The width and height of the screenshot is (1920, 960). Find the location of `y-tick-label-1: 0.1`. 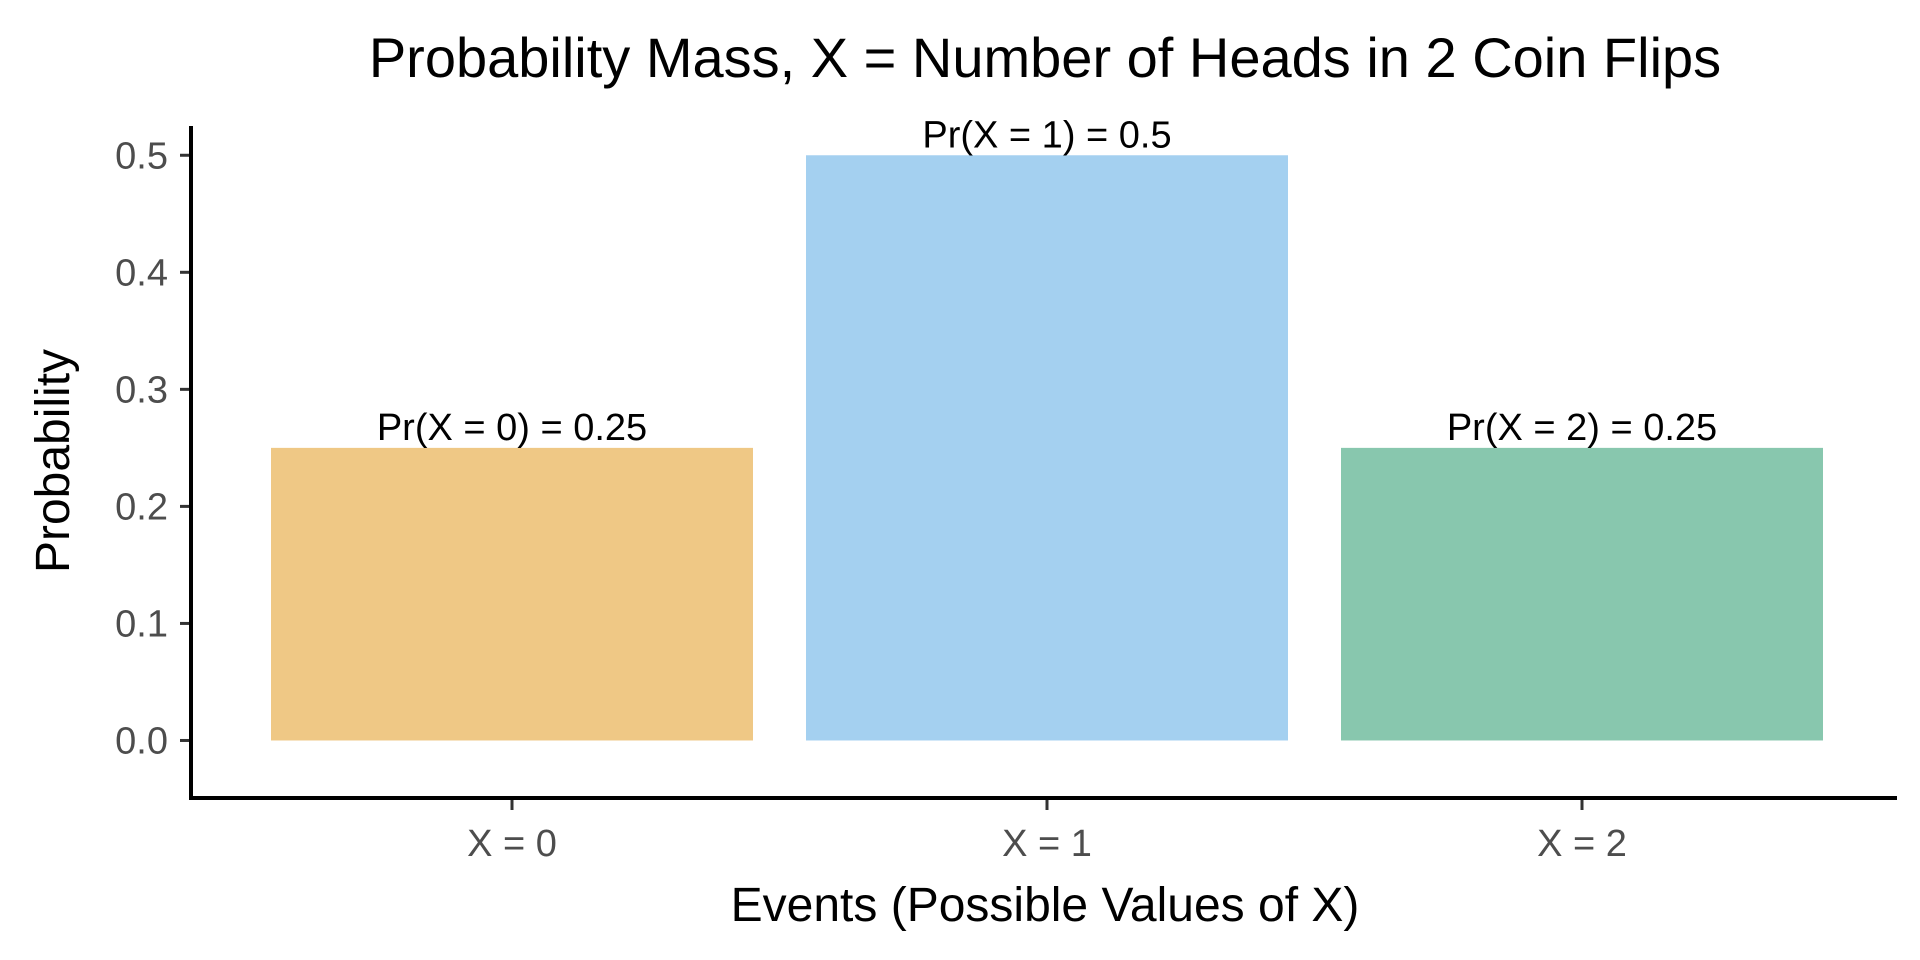

y-tick-label-1: 0.1 is located at coordinates (141, 624).